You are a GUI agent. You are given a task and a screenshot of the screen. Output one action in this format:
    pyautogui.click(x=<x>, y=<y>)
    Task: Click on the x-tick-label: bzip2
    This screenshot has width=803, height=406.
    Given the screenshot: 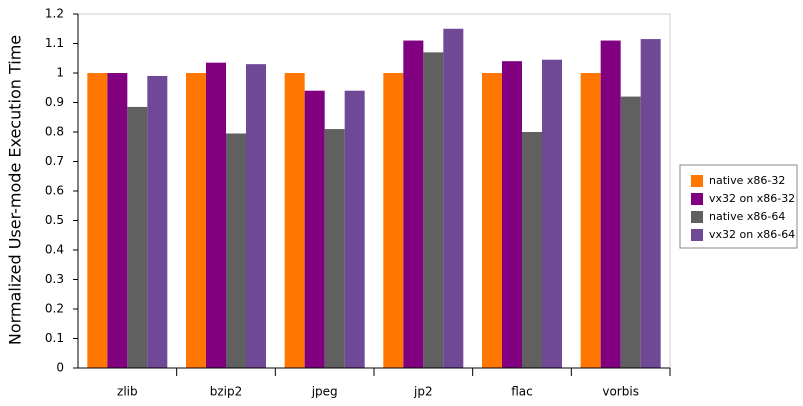 What is the action you would take?
    pyautogui.click(x=226, y=392)
    